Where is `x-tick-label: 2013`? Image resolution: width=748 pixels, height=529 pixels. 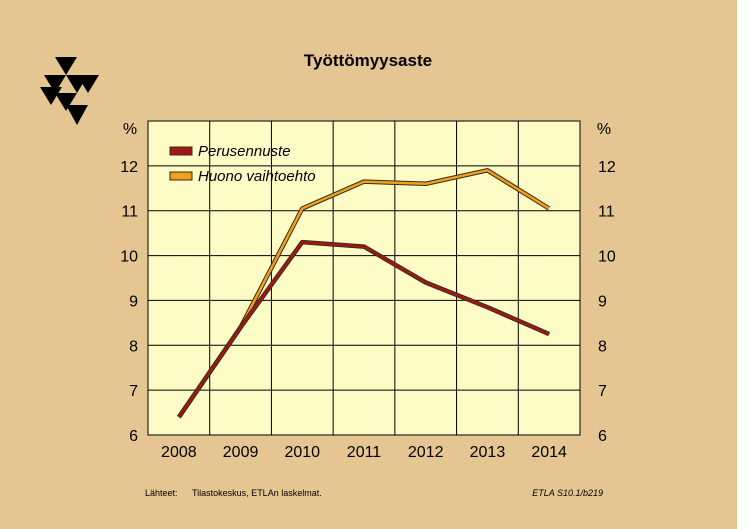 x-tick-label: 2013 is located at coordinates (488, 452).